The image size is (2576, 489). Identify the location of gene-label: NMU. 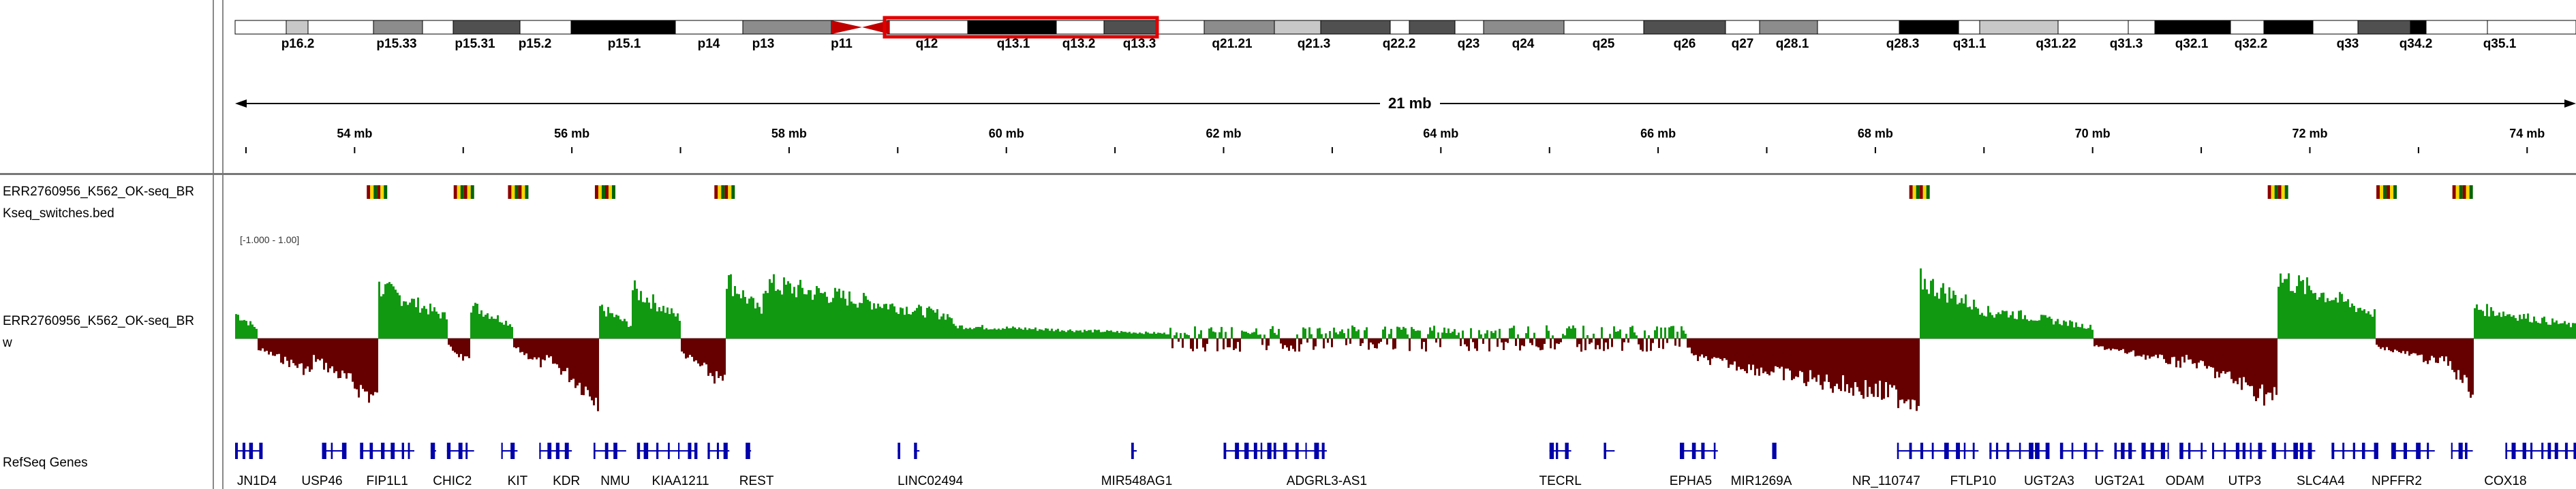
(615, 481).